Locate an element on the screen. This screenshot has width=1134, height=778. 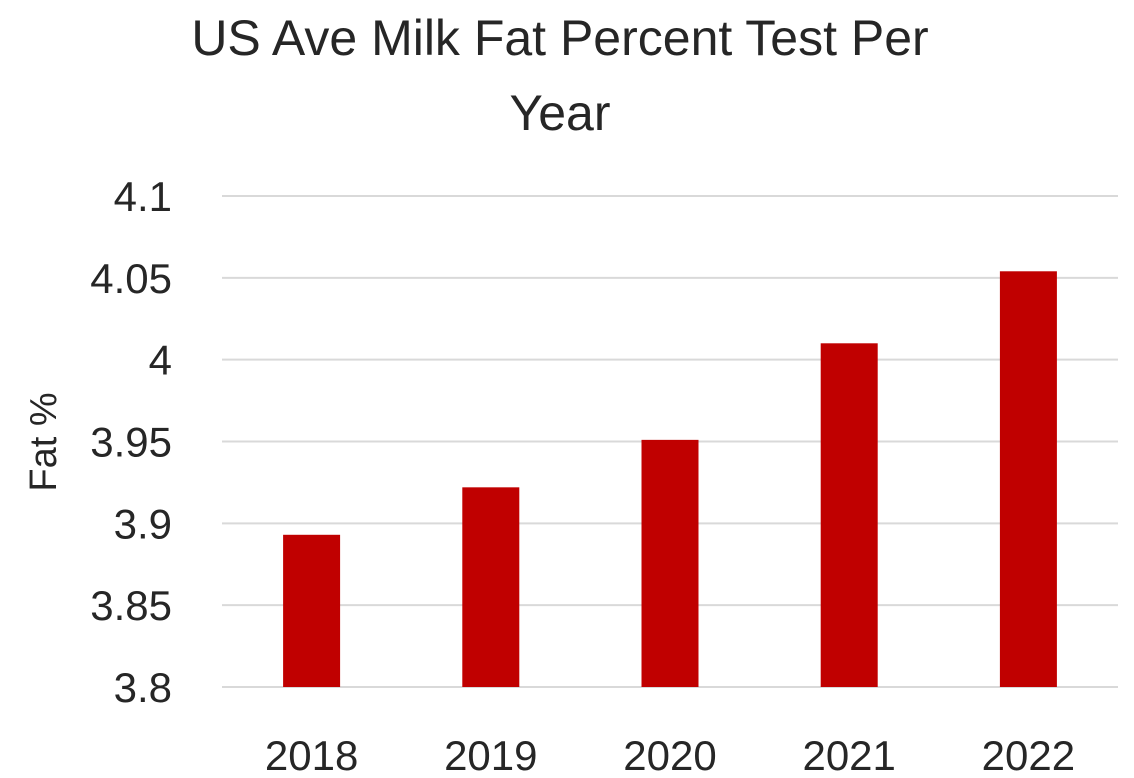
x-tick-label: 2020 is located at coordinates (669, 755).